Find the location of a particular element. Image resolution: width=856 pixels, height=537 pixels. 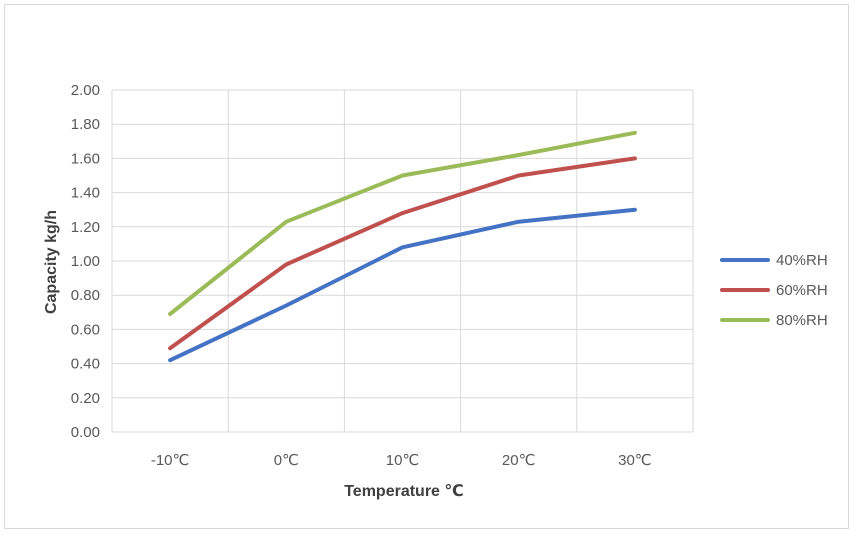

y-tick-label: 0.60 is located at coordinates (85, 329).